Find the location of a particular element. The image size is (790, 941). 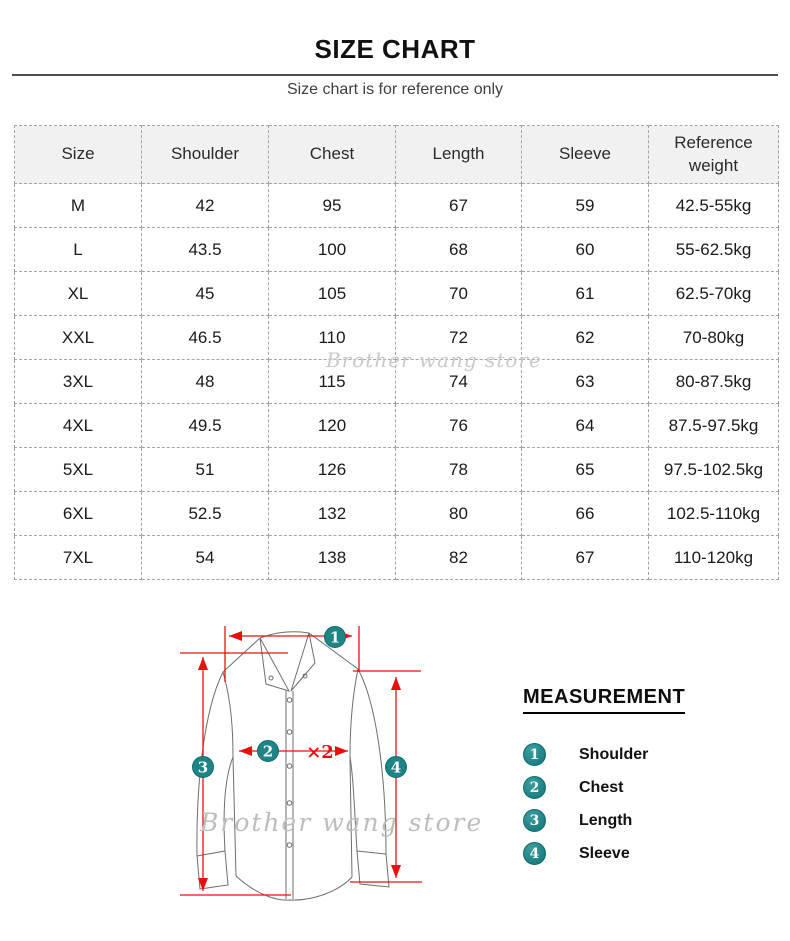

legend-item-shoulder: 1 Shoulder is located at coordinates (643, 754).